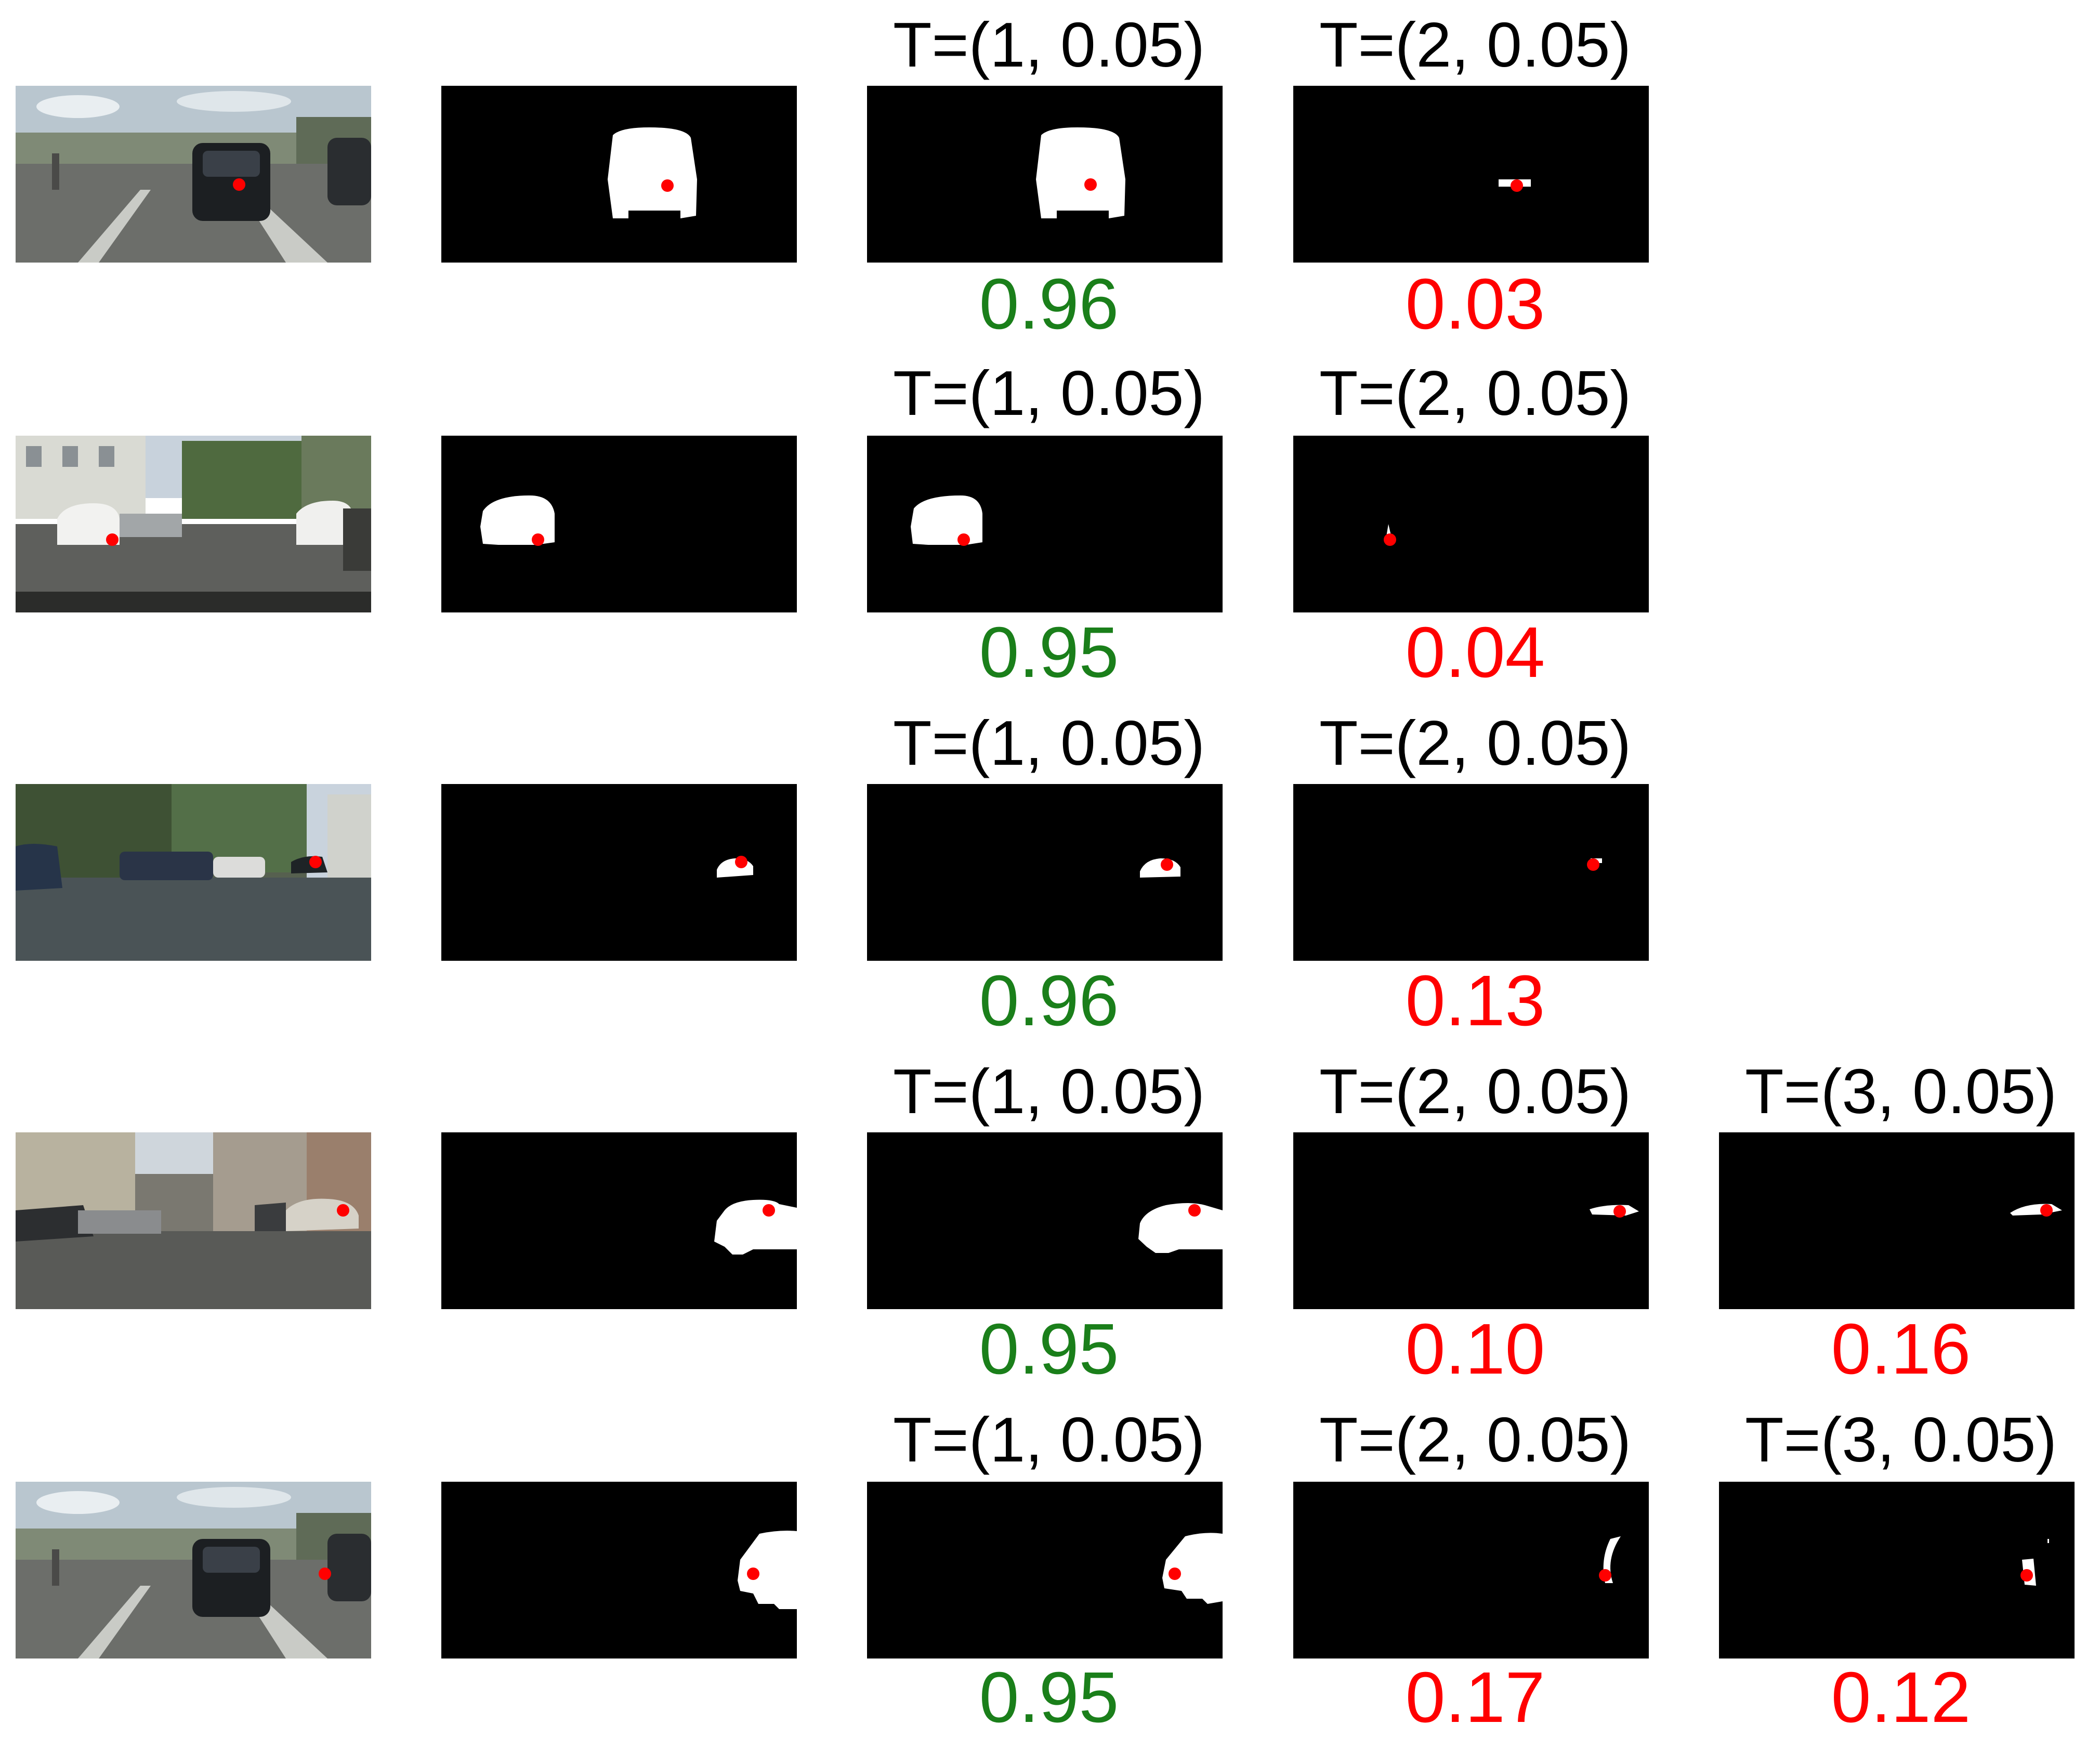 This screenshot has height=1750, width=2100. Describe the element at coordinates (1475, 1349) in the screenshot. I see `iou-score: 0.10` at that location.